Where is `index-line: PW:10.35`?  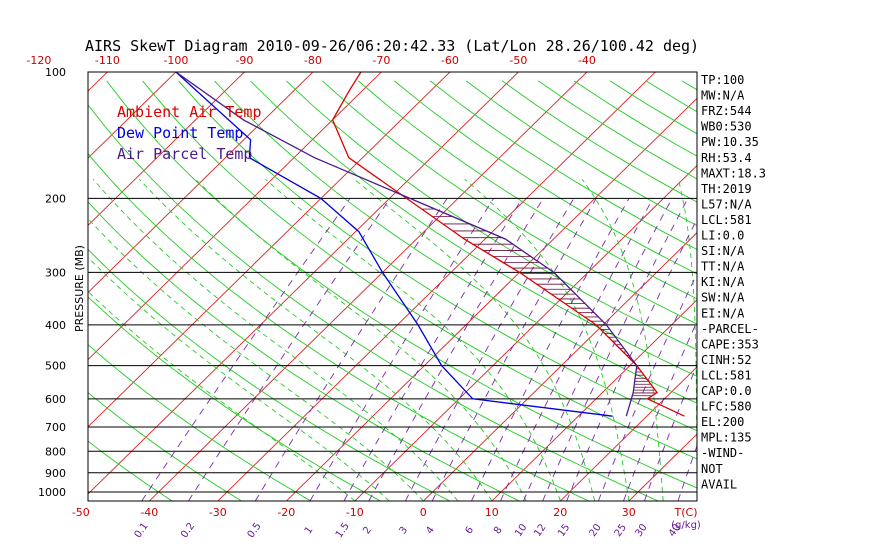 index-line: PW:10.35 is located at coordinates (730, 142).